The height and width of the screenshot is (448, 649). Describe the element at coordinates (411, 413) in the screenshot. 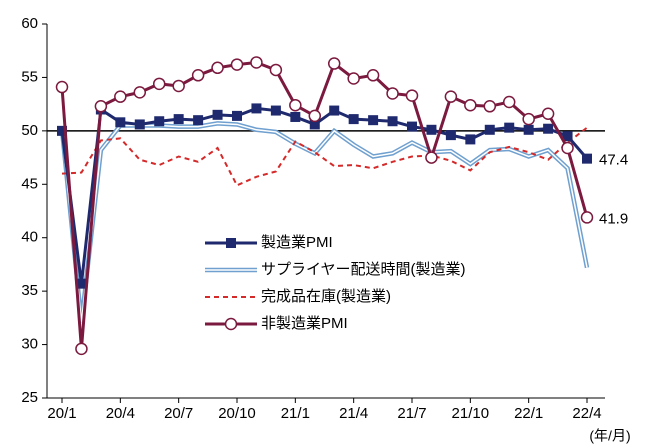

I see `x-tick-label: 21/7` at that location.